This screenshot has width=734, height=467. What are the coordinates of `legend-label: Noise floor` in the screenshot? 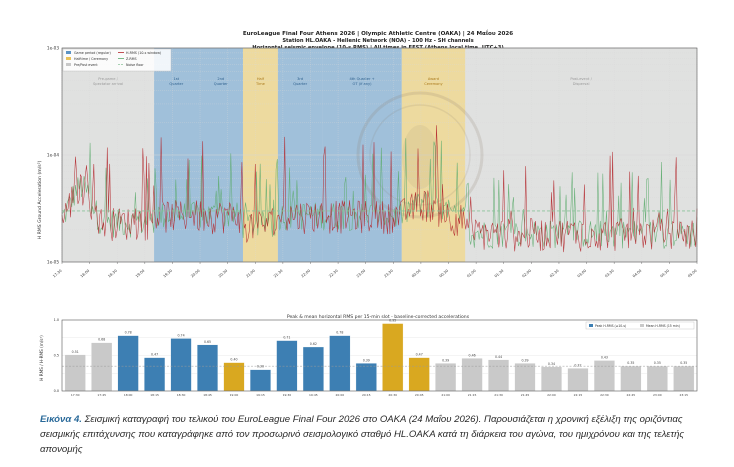 It's located at (135, 65).